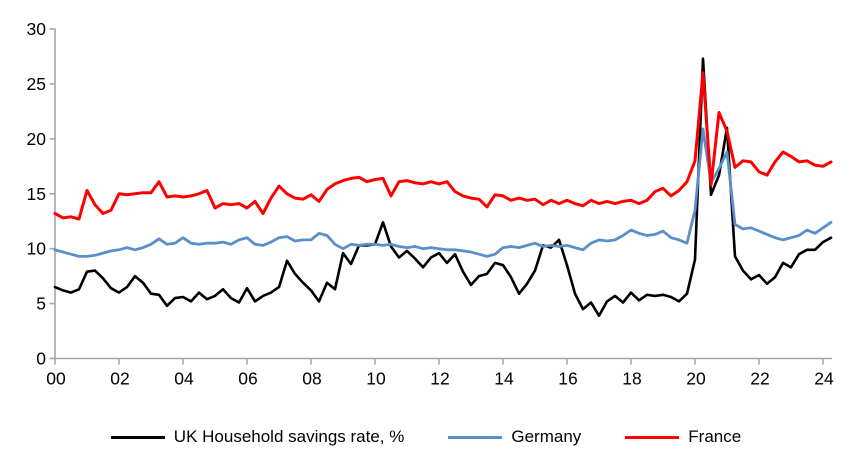  I want to click on germany-legend-label: Germany, so click(546, 436).